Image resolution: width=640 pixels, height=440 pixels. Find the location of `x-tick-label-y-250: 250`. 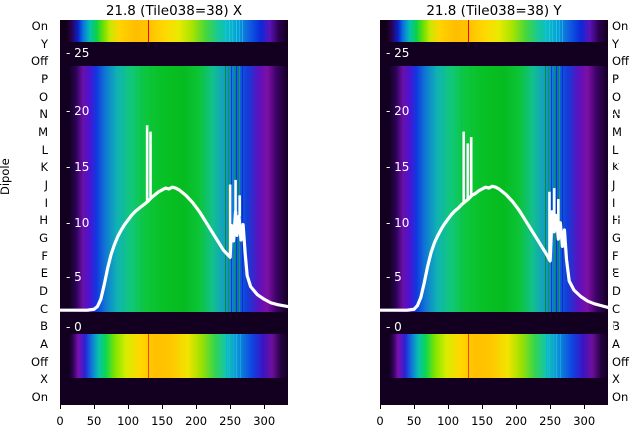

x-tick-label-y-250: 250 is located at coordinates (550, 421).